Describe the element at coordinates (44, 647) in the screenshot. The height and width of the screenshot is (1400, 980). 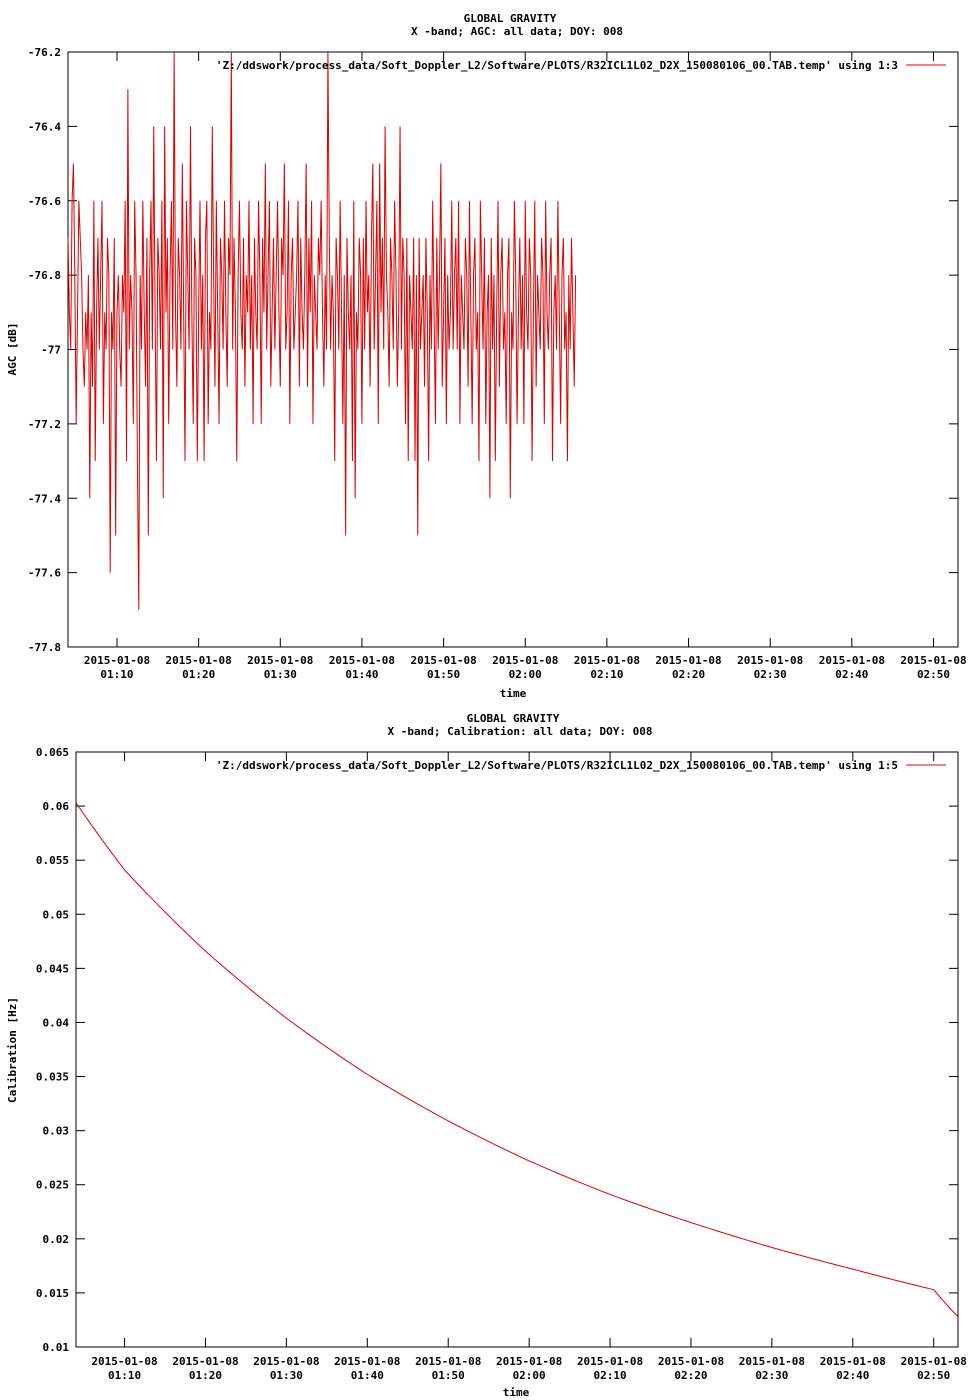
I see `agc-y-tick-label: -77.8` at that location.